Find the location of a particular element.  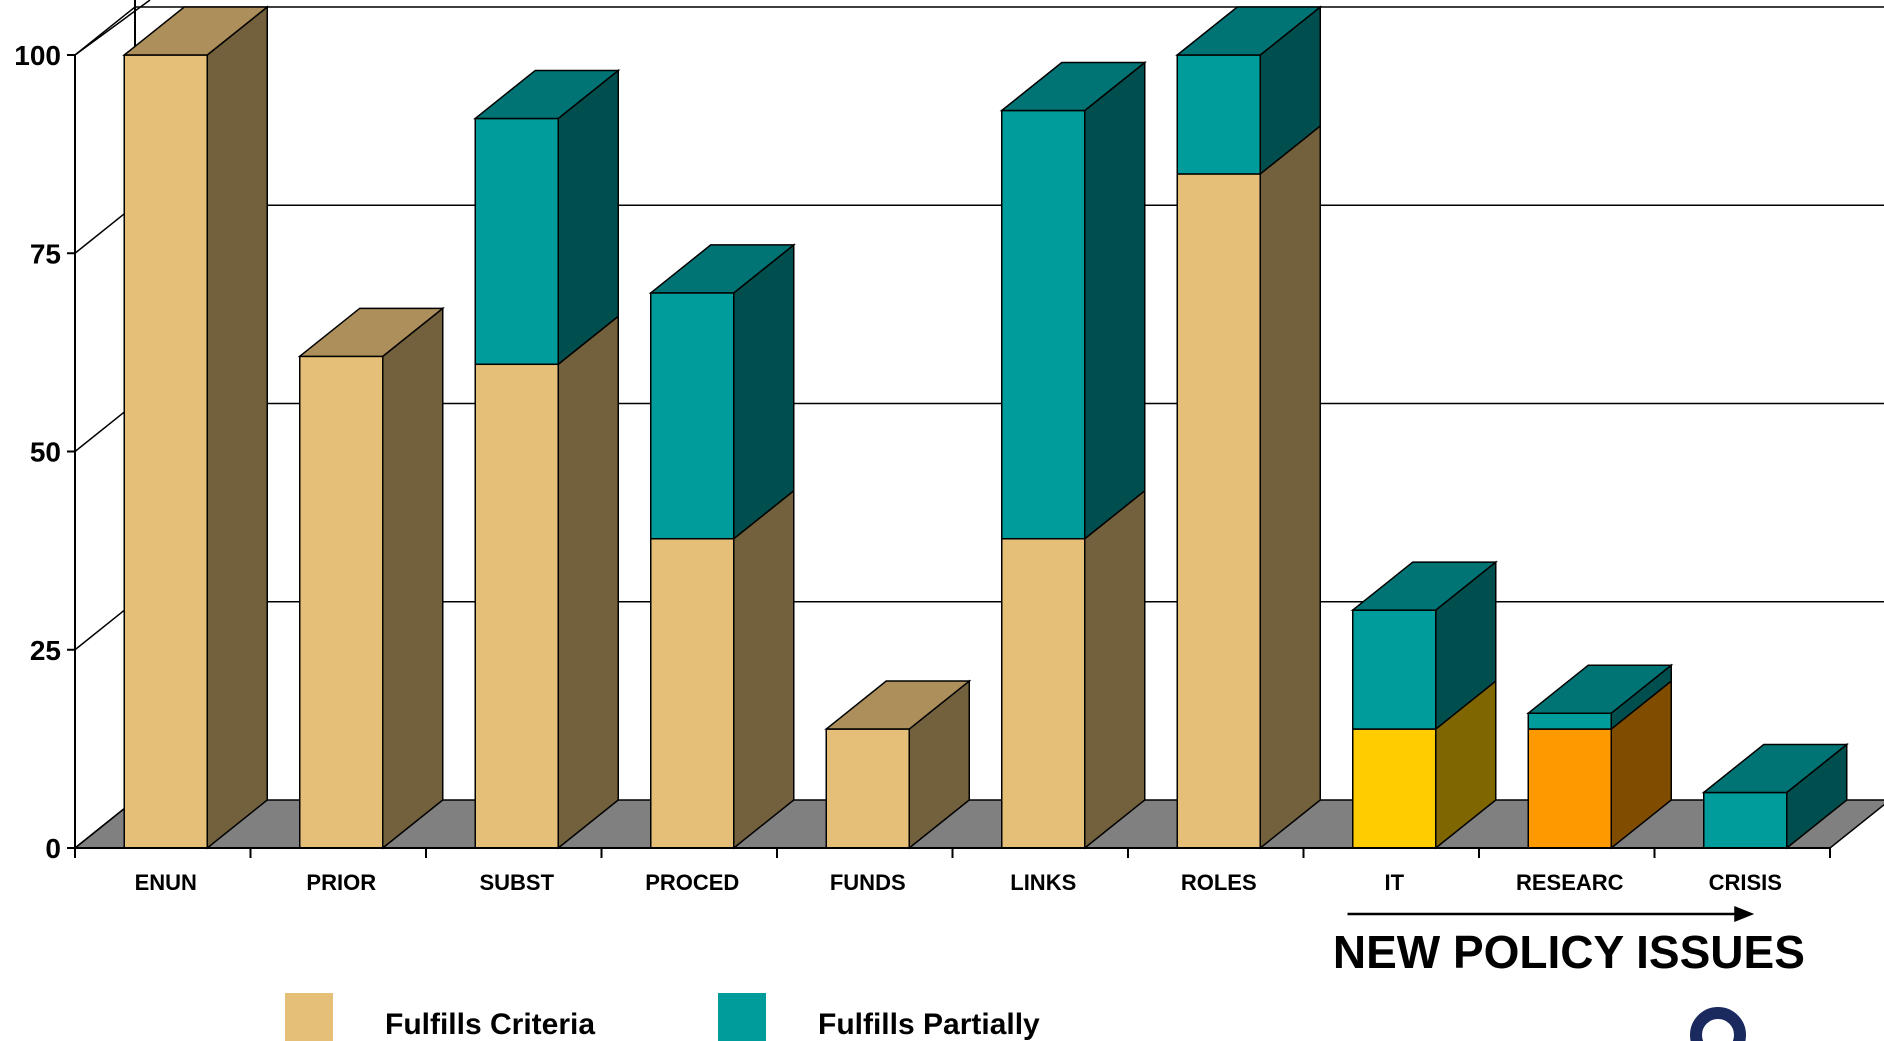

bar-enun is located at coordinates (196, 427).